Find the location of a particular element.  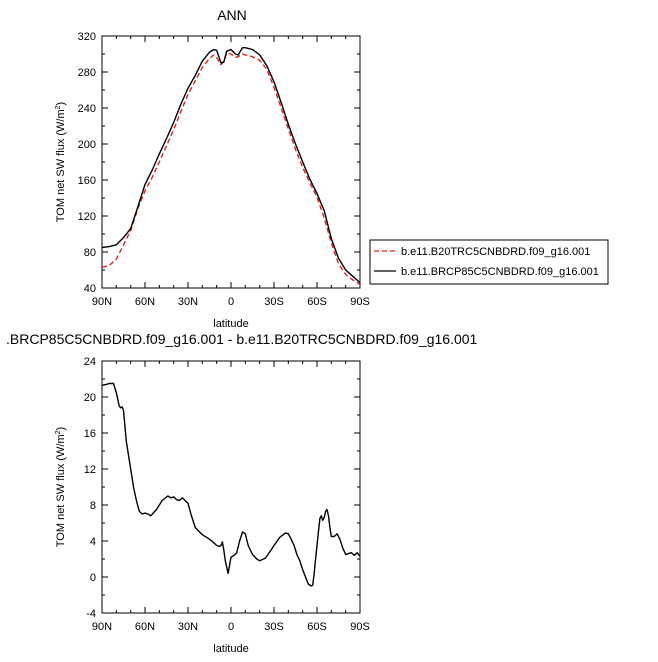

bottom-panel-x-tick-label: 60N is located at coordinates (145, 627).